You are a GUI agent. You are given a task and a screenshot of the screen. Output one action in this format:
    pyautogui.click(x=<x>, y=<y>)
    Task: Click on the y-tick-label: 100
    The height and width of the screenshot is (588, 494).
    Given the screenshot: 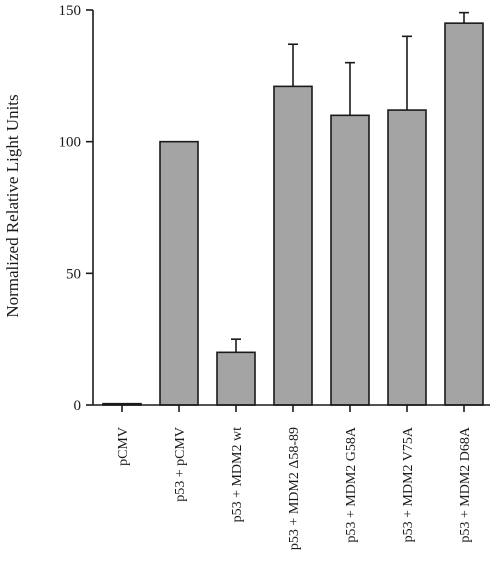 What is the action you would take?
    pyautogui.click(x=70, y=143)
    